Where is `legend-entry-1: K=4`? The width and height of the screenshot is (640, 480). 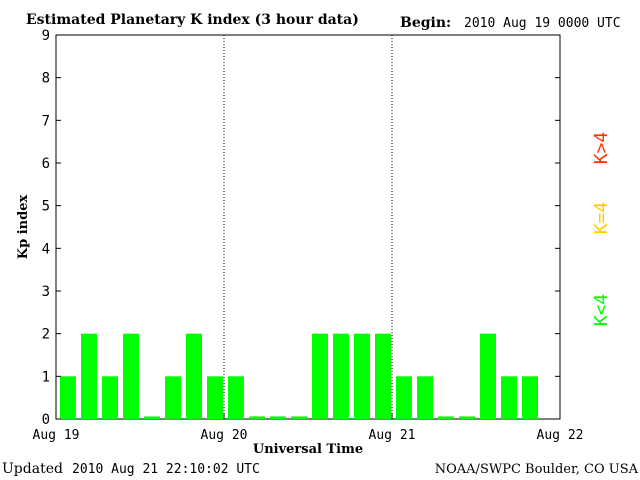
legend-entry-1: K=4 is located at coordinates (601, 218).